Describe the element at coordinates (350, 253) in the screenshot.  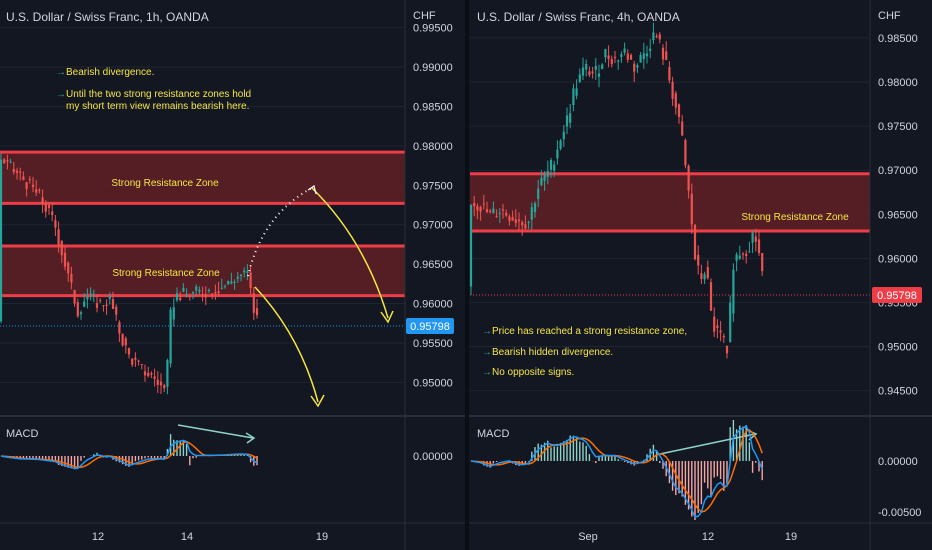
I see `projection-path-upper` at that location.